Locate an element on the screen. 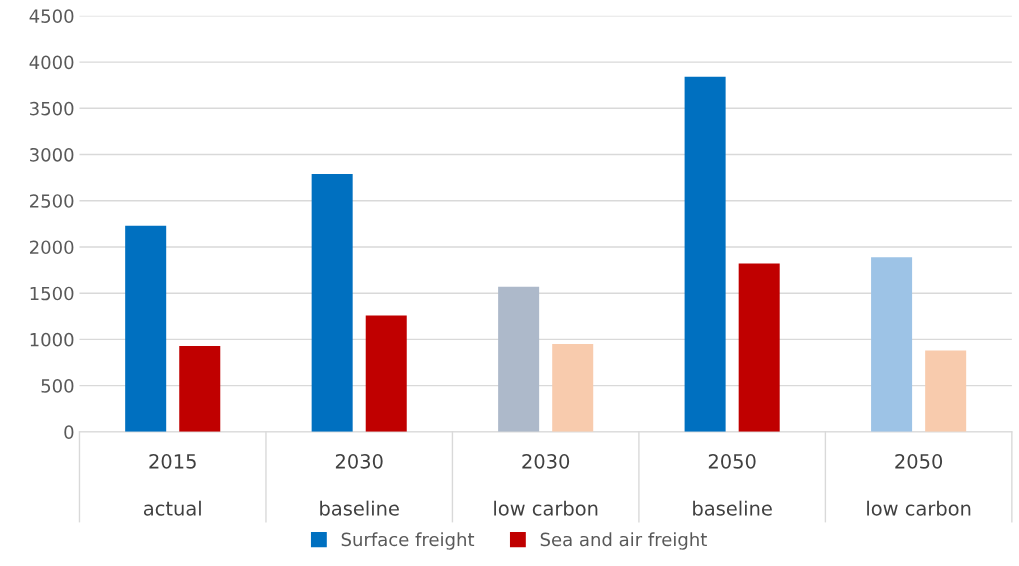 This screenshot has width=1019, height=566. category-label: 2030 low carbon is located at coordinates (546, 484).